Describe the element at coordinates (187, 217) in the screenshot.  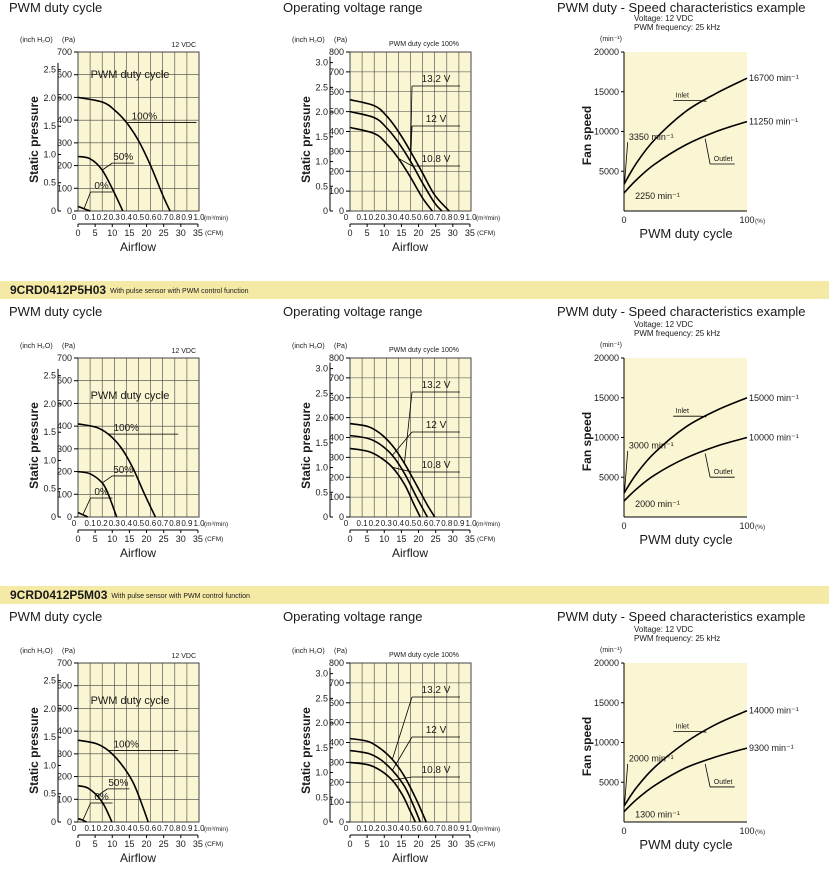
I see `x-tick-label: 0.9` at that location.